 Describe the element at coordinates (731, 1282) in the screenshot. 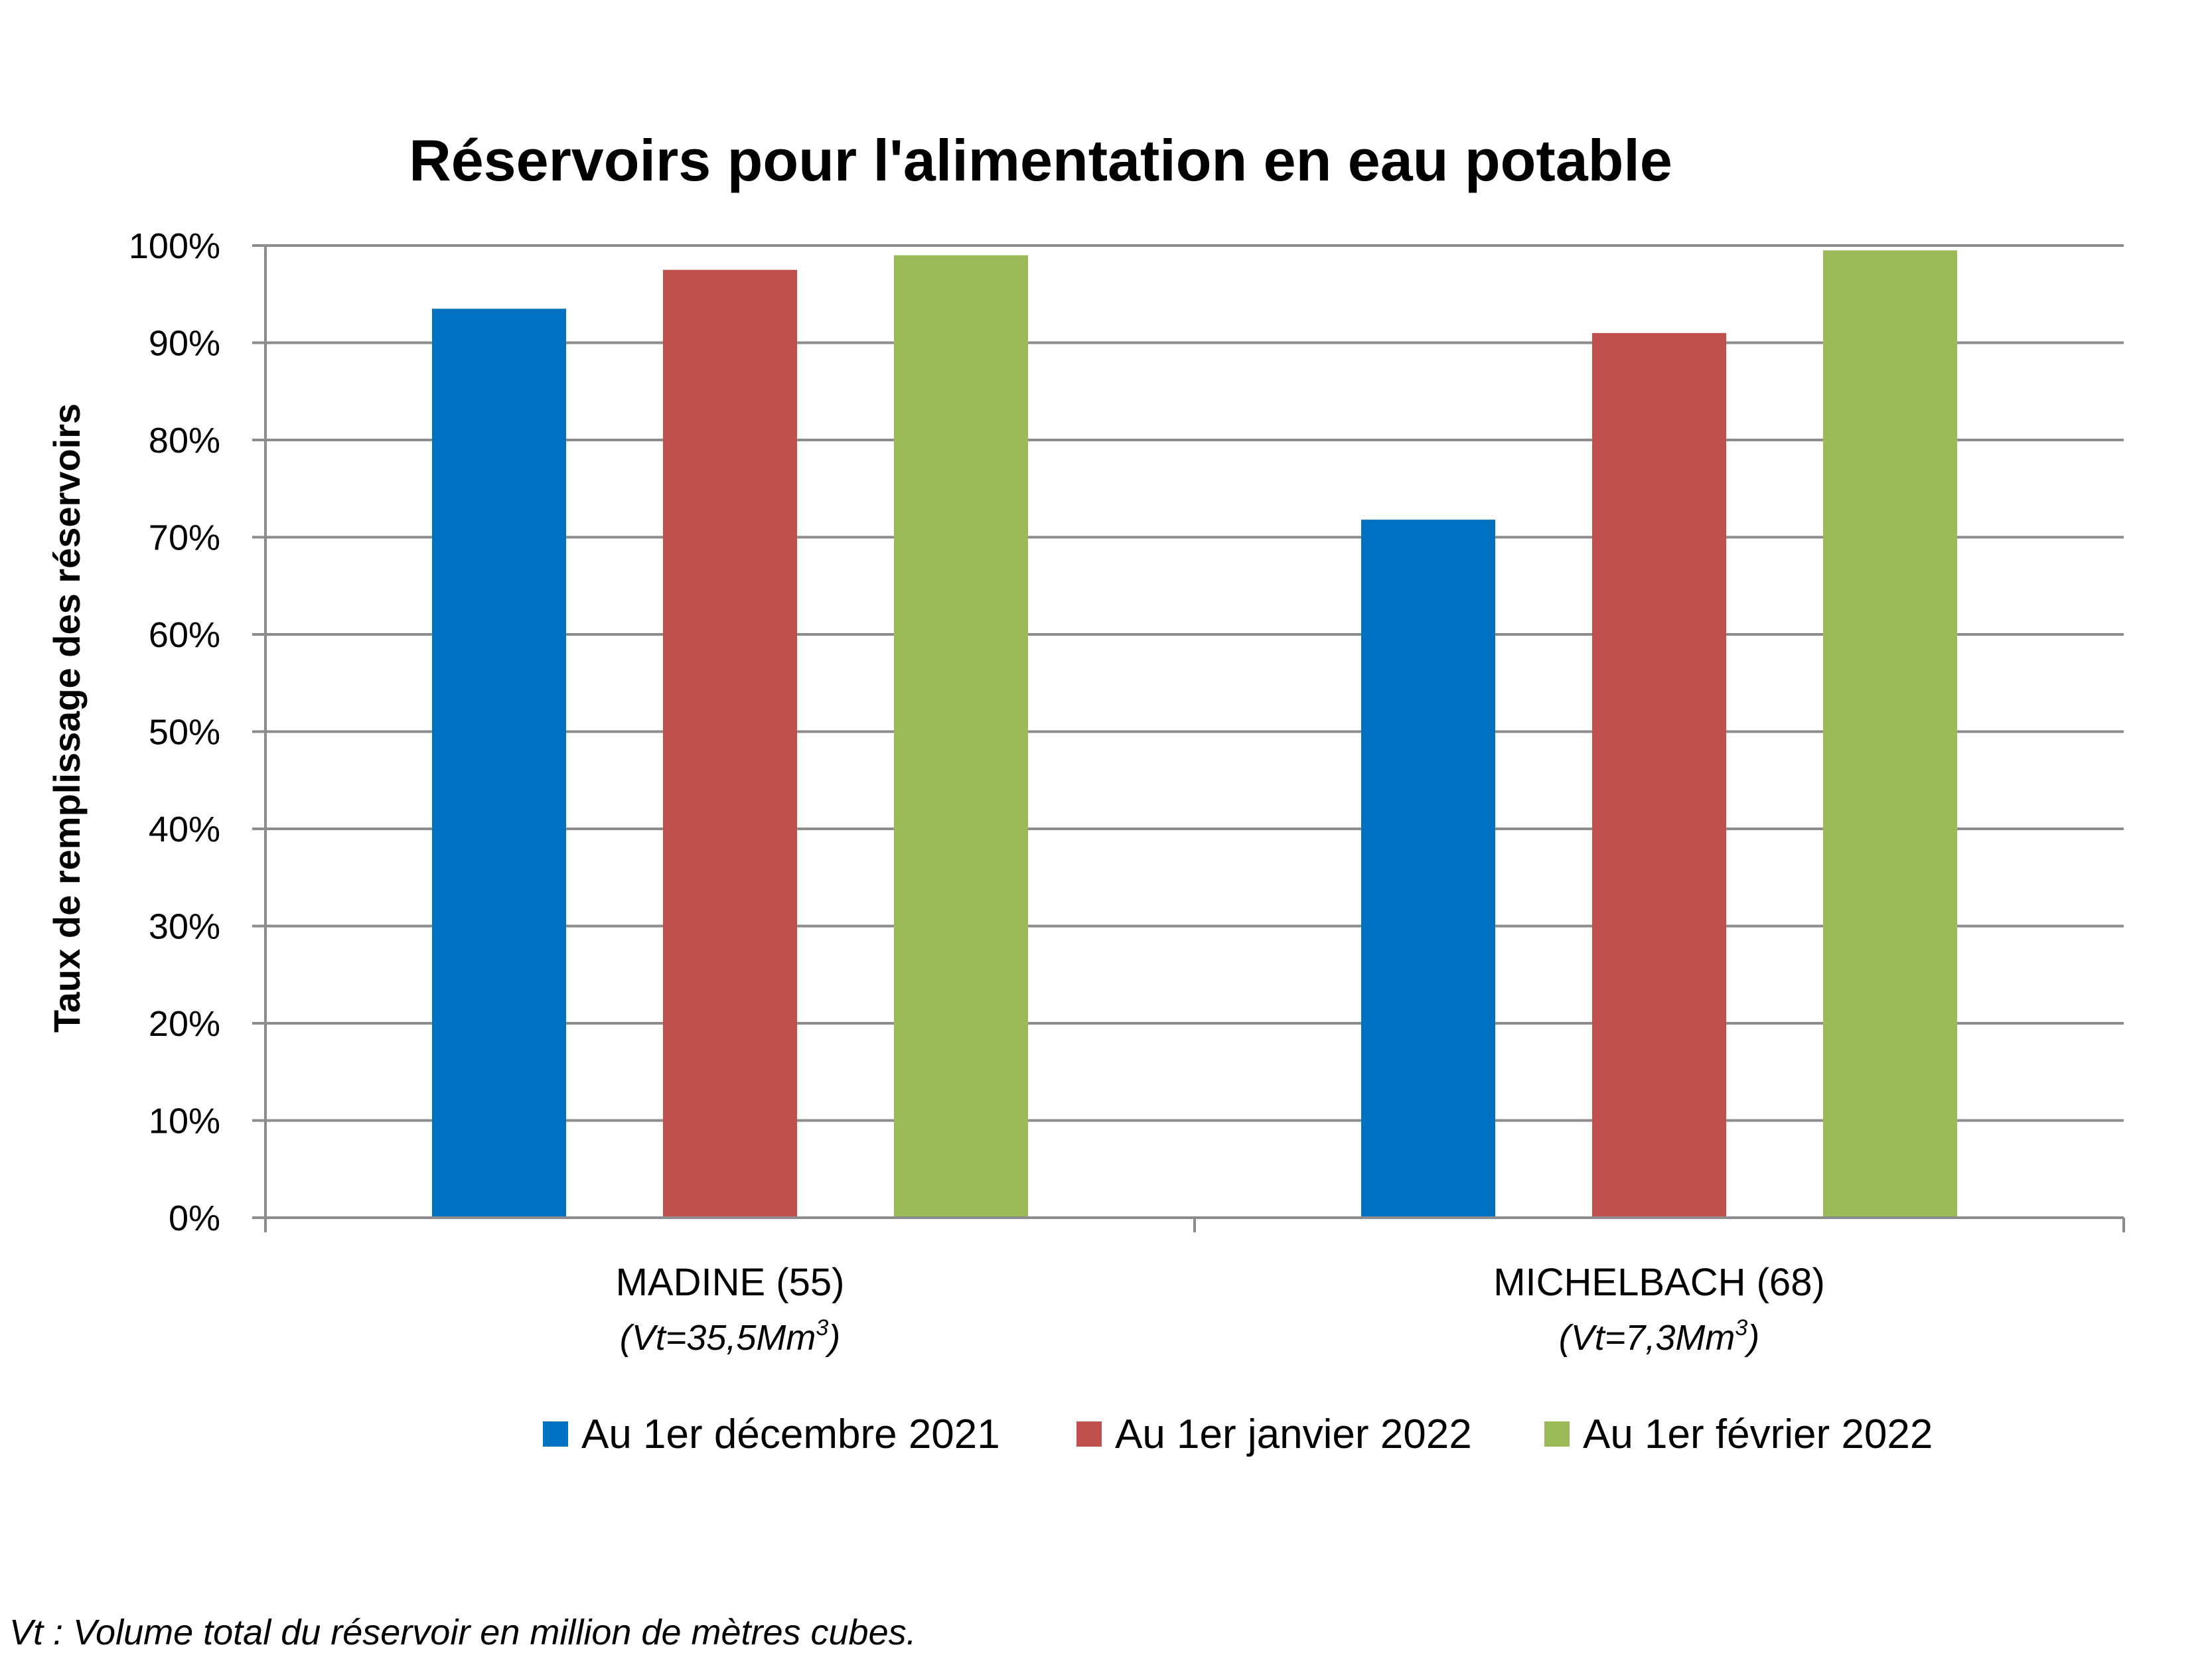

I see `category-label: MADINE (55)` at that location.